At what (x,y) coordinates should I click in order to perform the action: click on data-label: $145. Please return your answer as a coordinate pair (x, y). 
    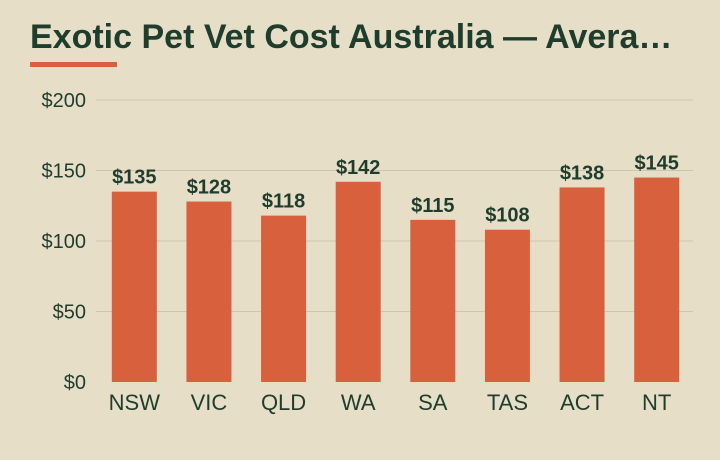
    Looking at the image, I should click on (656, 164).